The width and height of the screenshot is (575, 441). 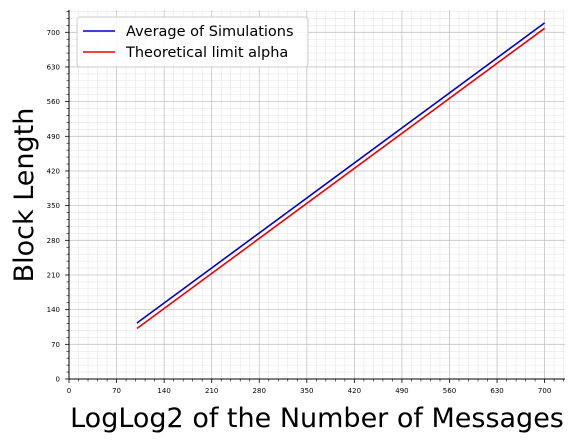 What do you see at coordinates (317, 418) in the screenshot?
I see `x-axis-label: LogLog2 of the Number of Messages` at bounding box center [317, 418].